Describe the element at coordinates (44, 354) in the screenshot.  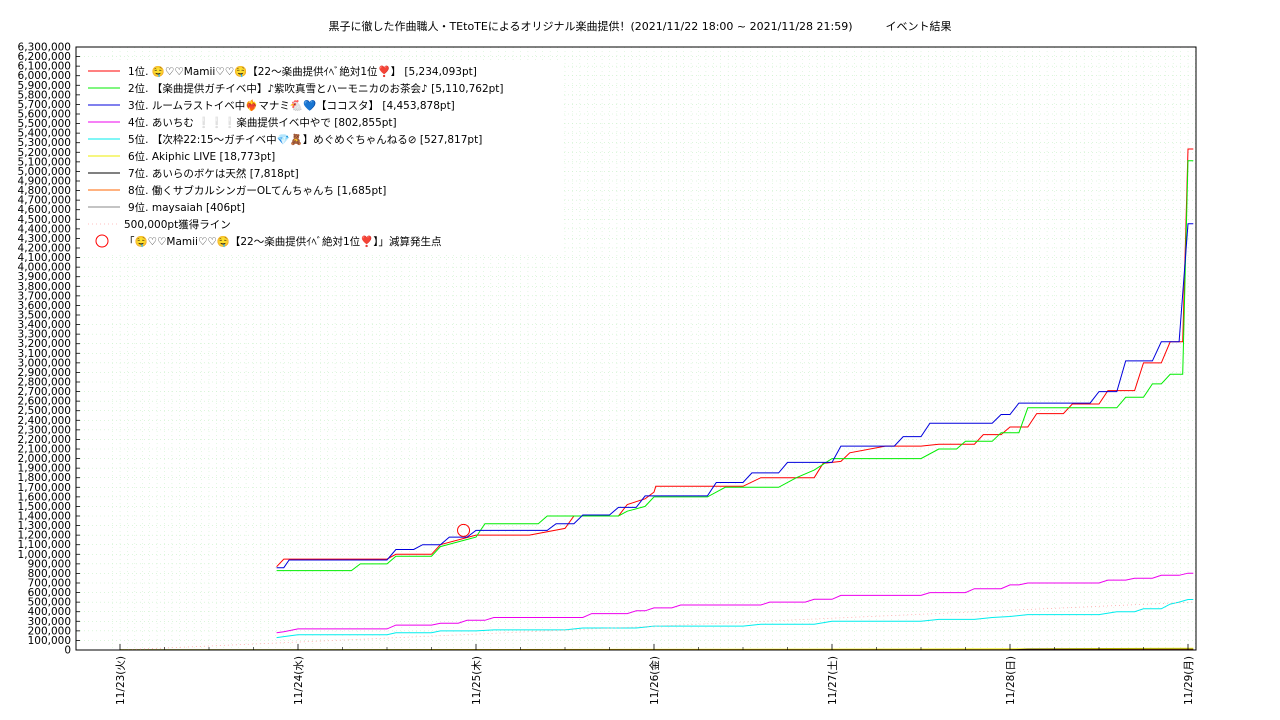
I see `y-tick-label: 3,100,000` at that location.